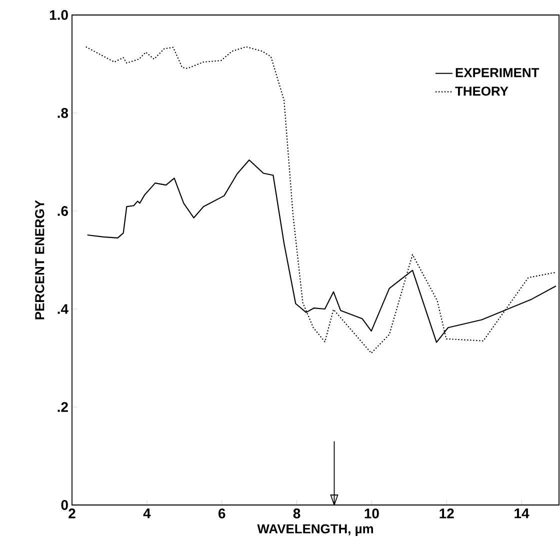 Image resolution: width=560 pixels, height=552 pixels. Describe the element at coordinates (481, 91) in the screenshot. I see `legend-label: THEORY` at that location.